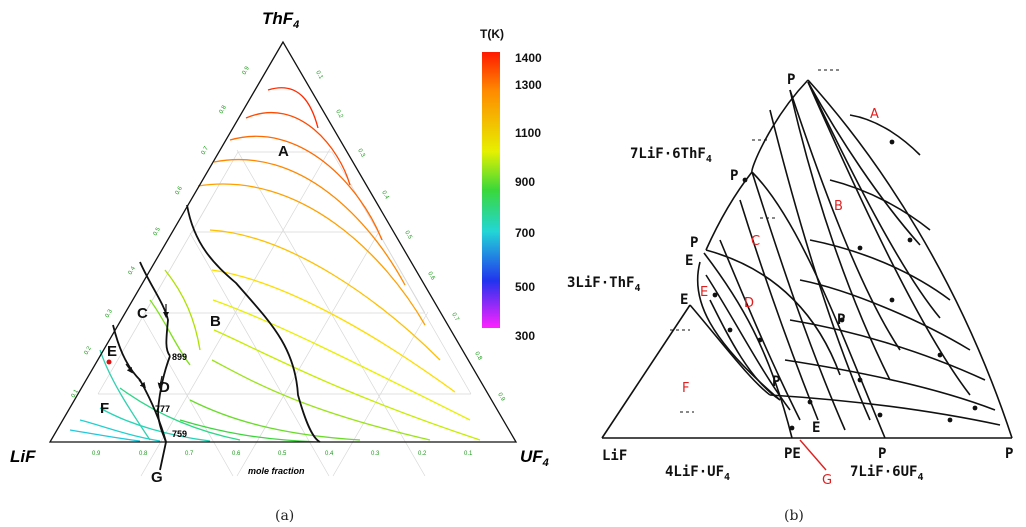 This screenshot has width=1026, height=527. What do you see at coordinates (886, 473) in the screenshot?
I see `compound-label-7lif-6uf4: 7LiF·6UF4` at bounding box center [886, 473].